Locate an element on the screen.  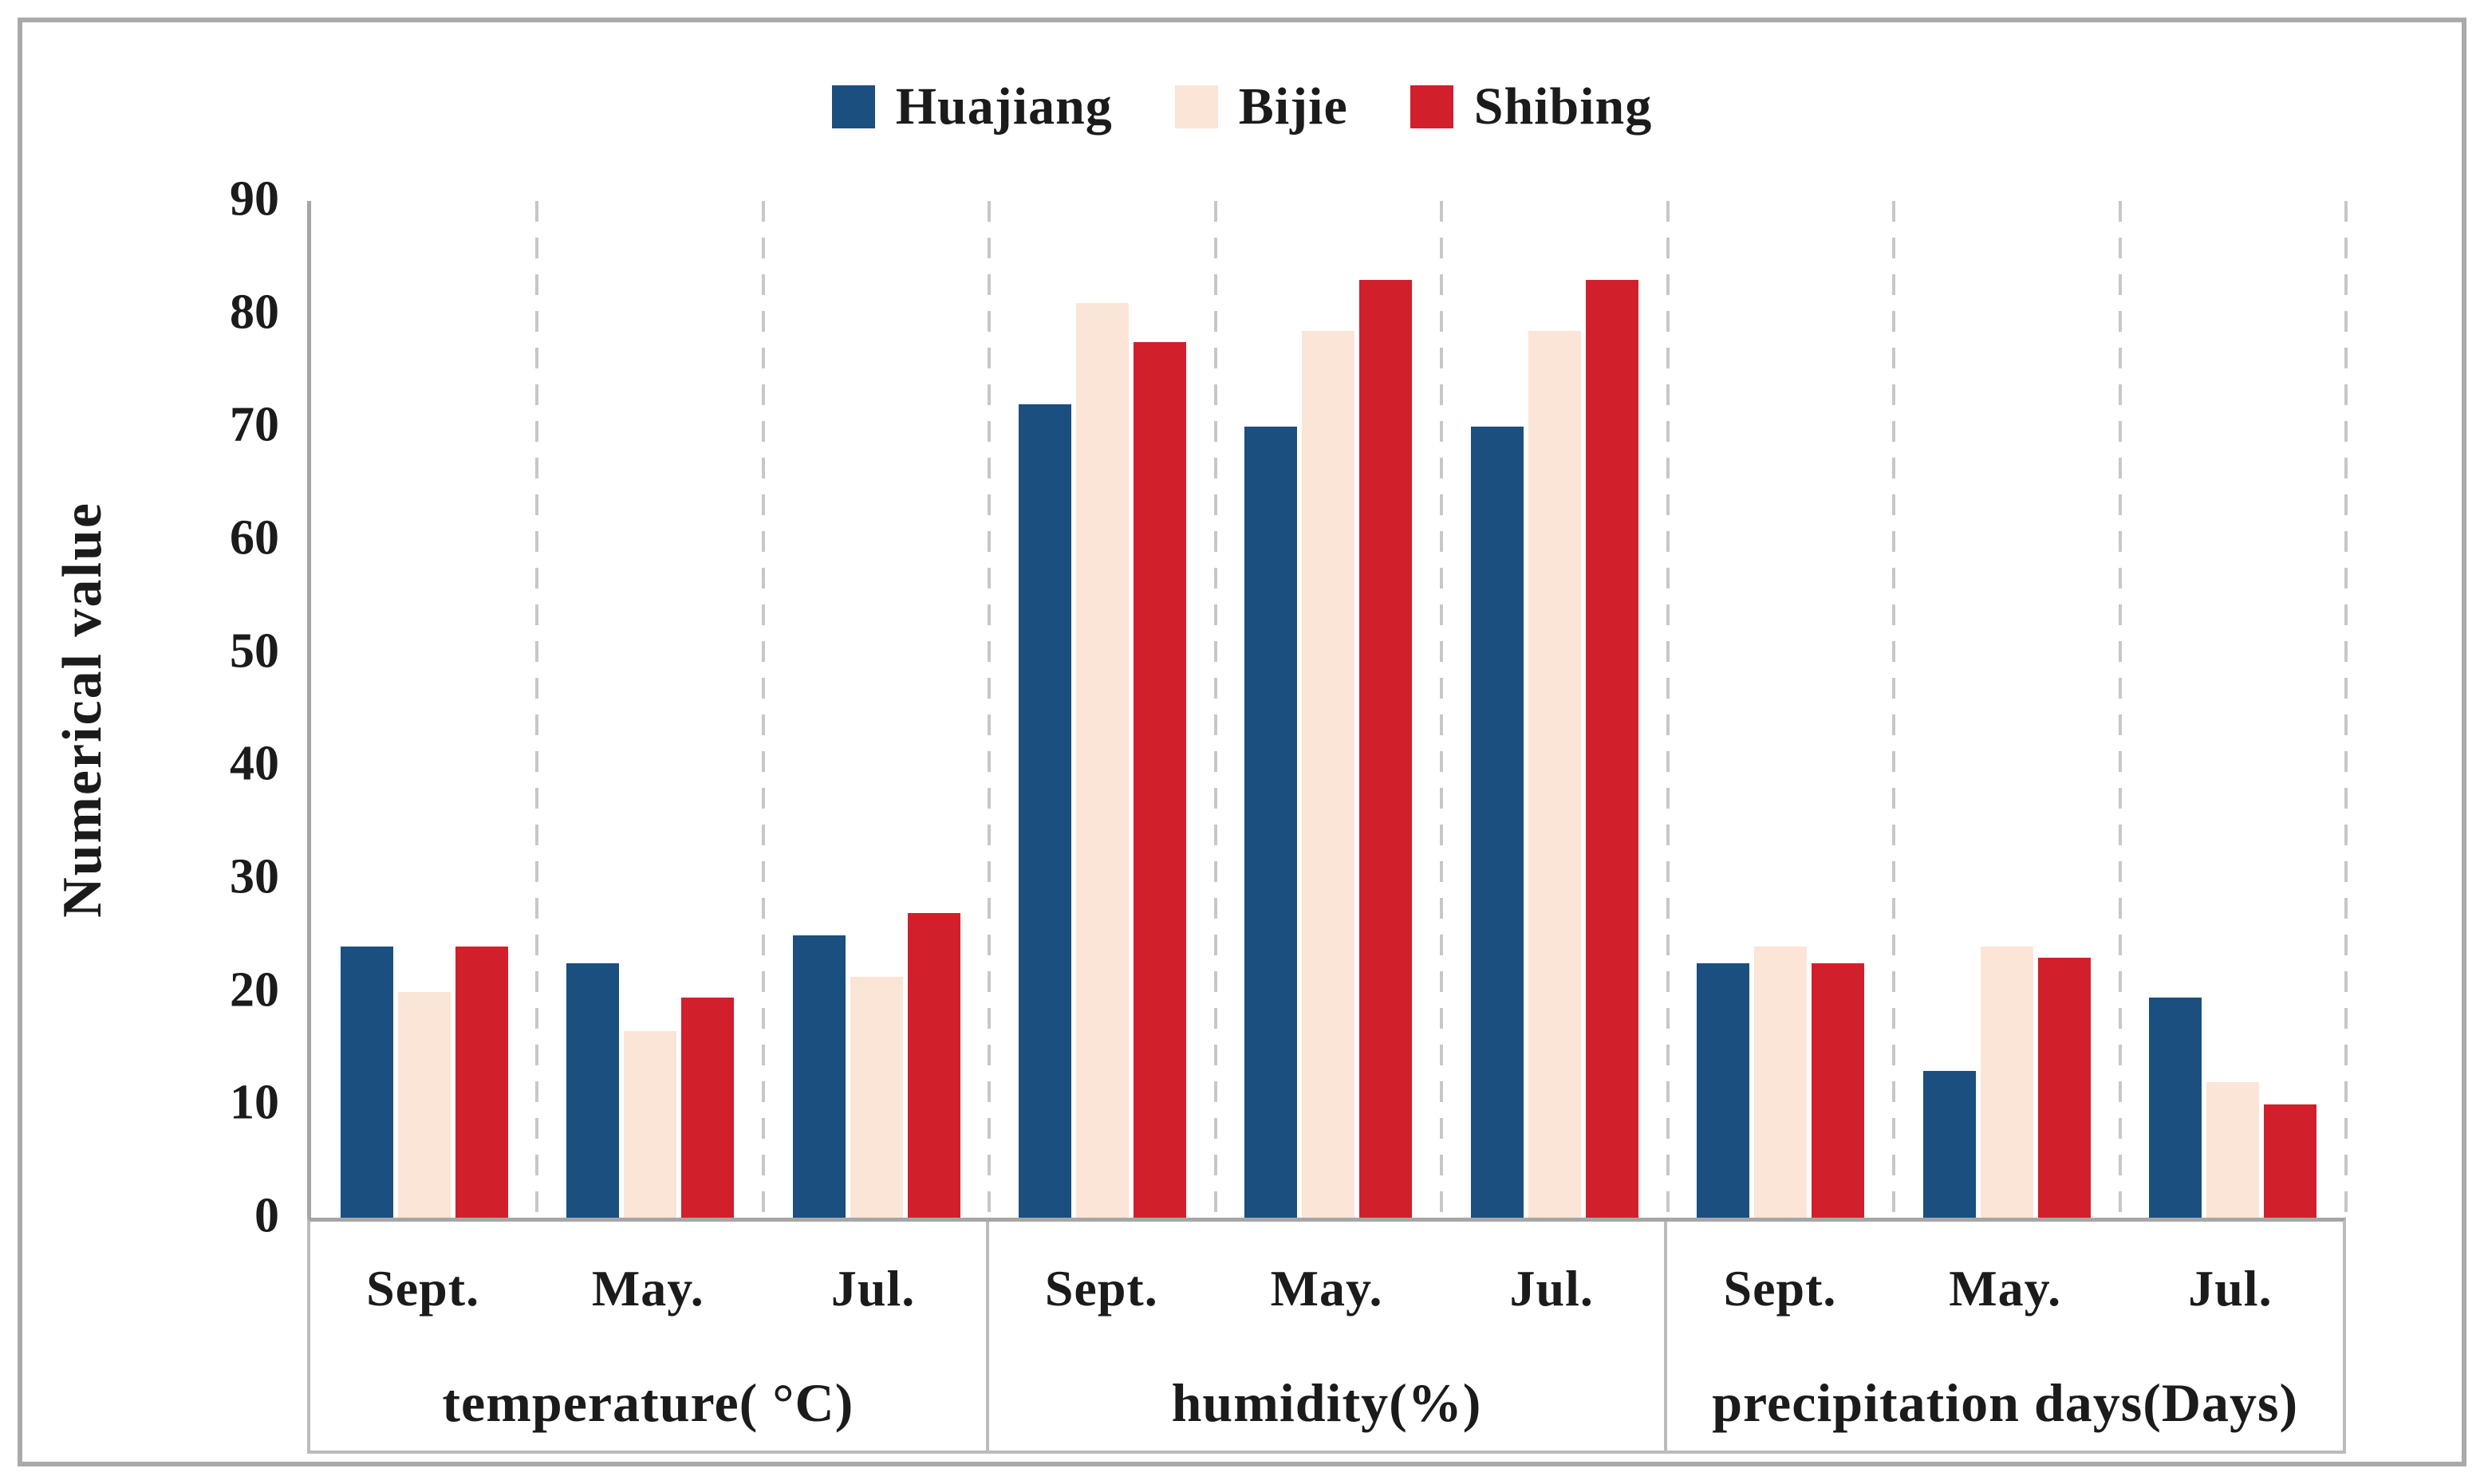
bar-cluster-may-group1 is located at coordinates (650, 710).